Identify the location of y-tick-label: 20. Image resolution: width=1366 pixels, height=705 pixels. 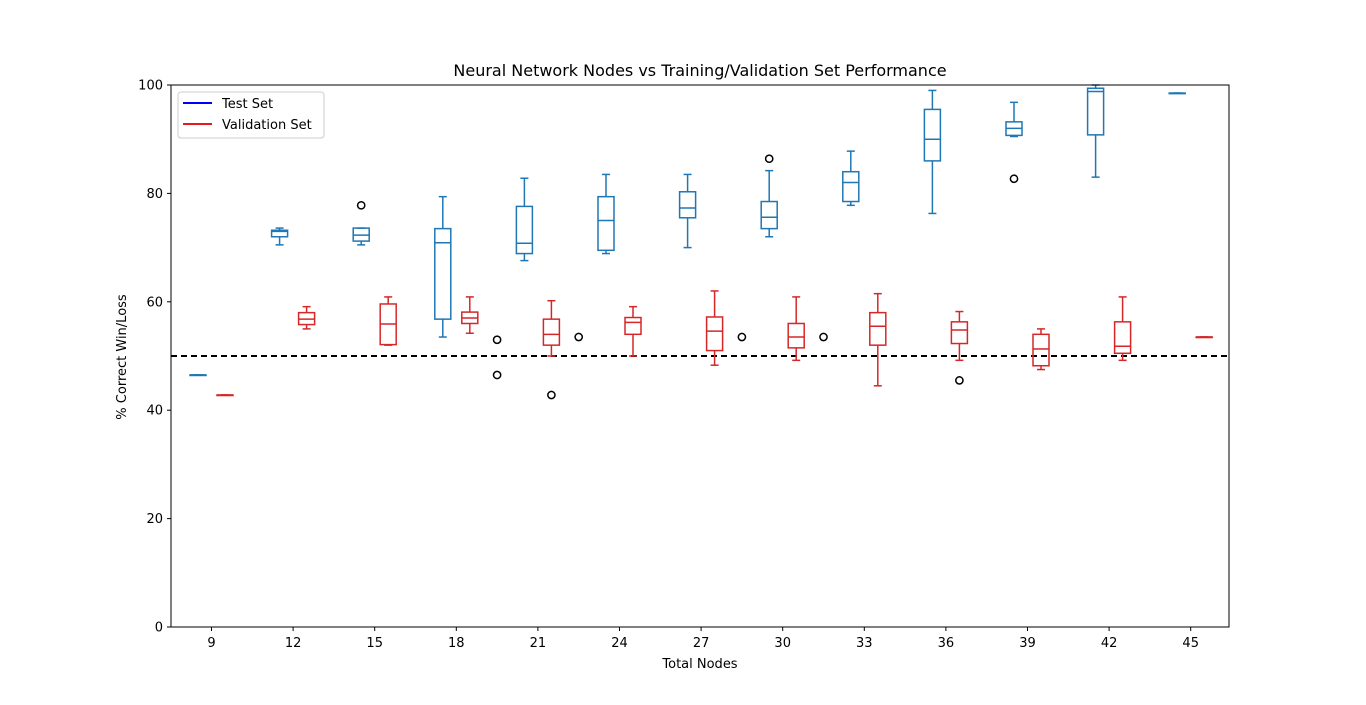
(154, 519).